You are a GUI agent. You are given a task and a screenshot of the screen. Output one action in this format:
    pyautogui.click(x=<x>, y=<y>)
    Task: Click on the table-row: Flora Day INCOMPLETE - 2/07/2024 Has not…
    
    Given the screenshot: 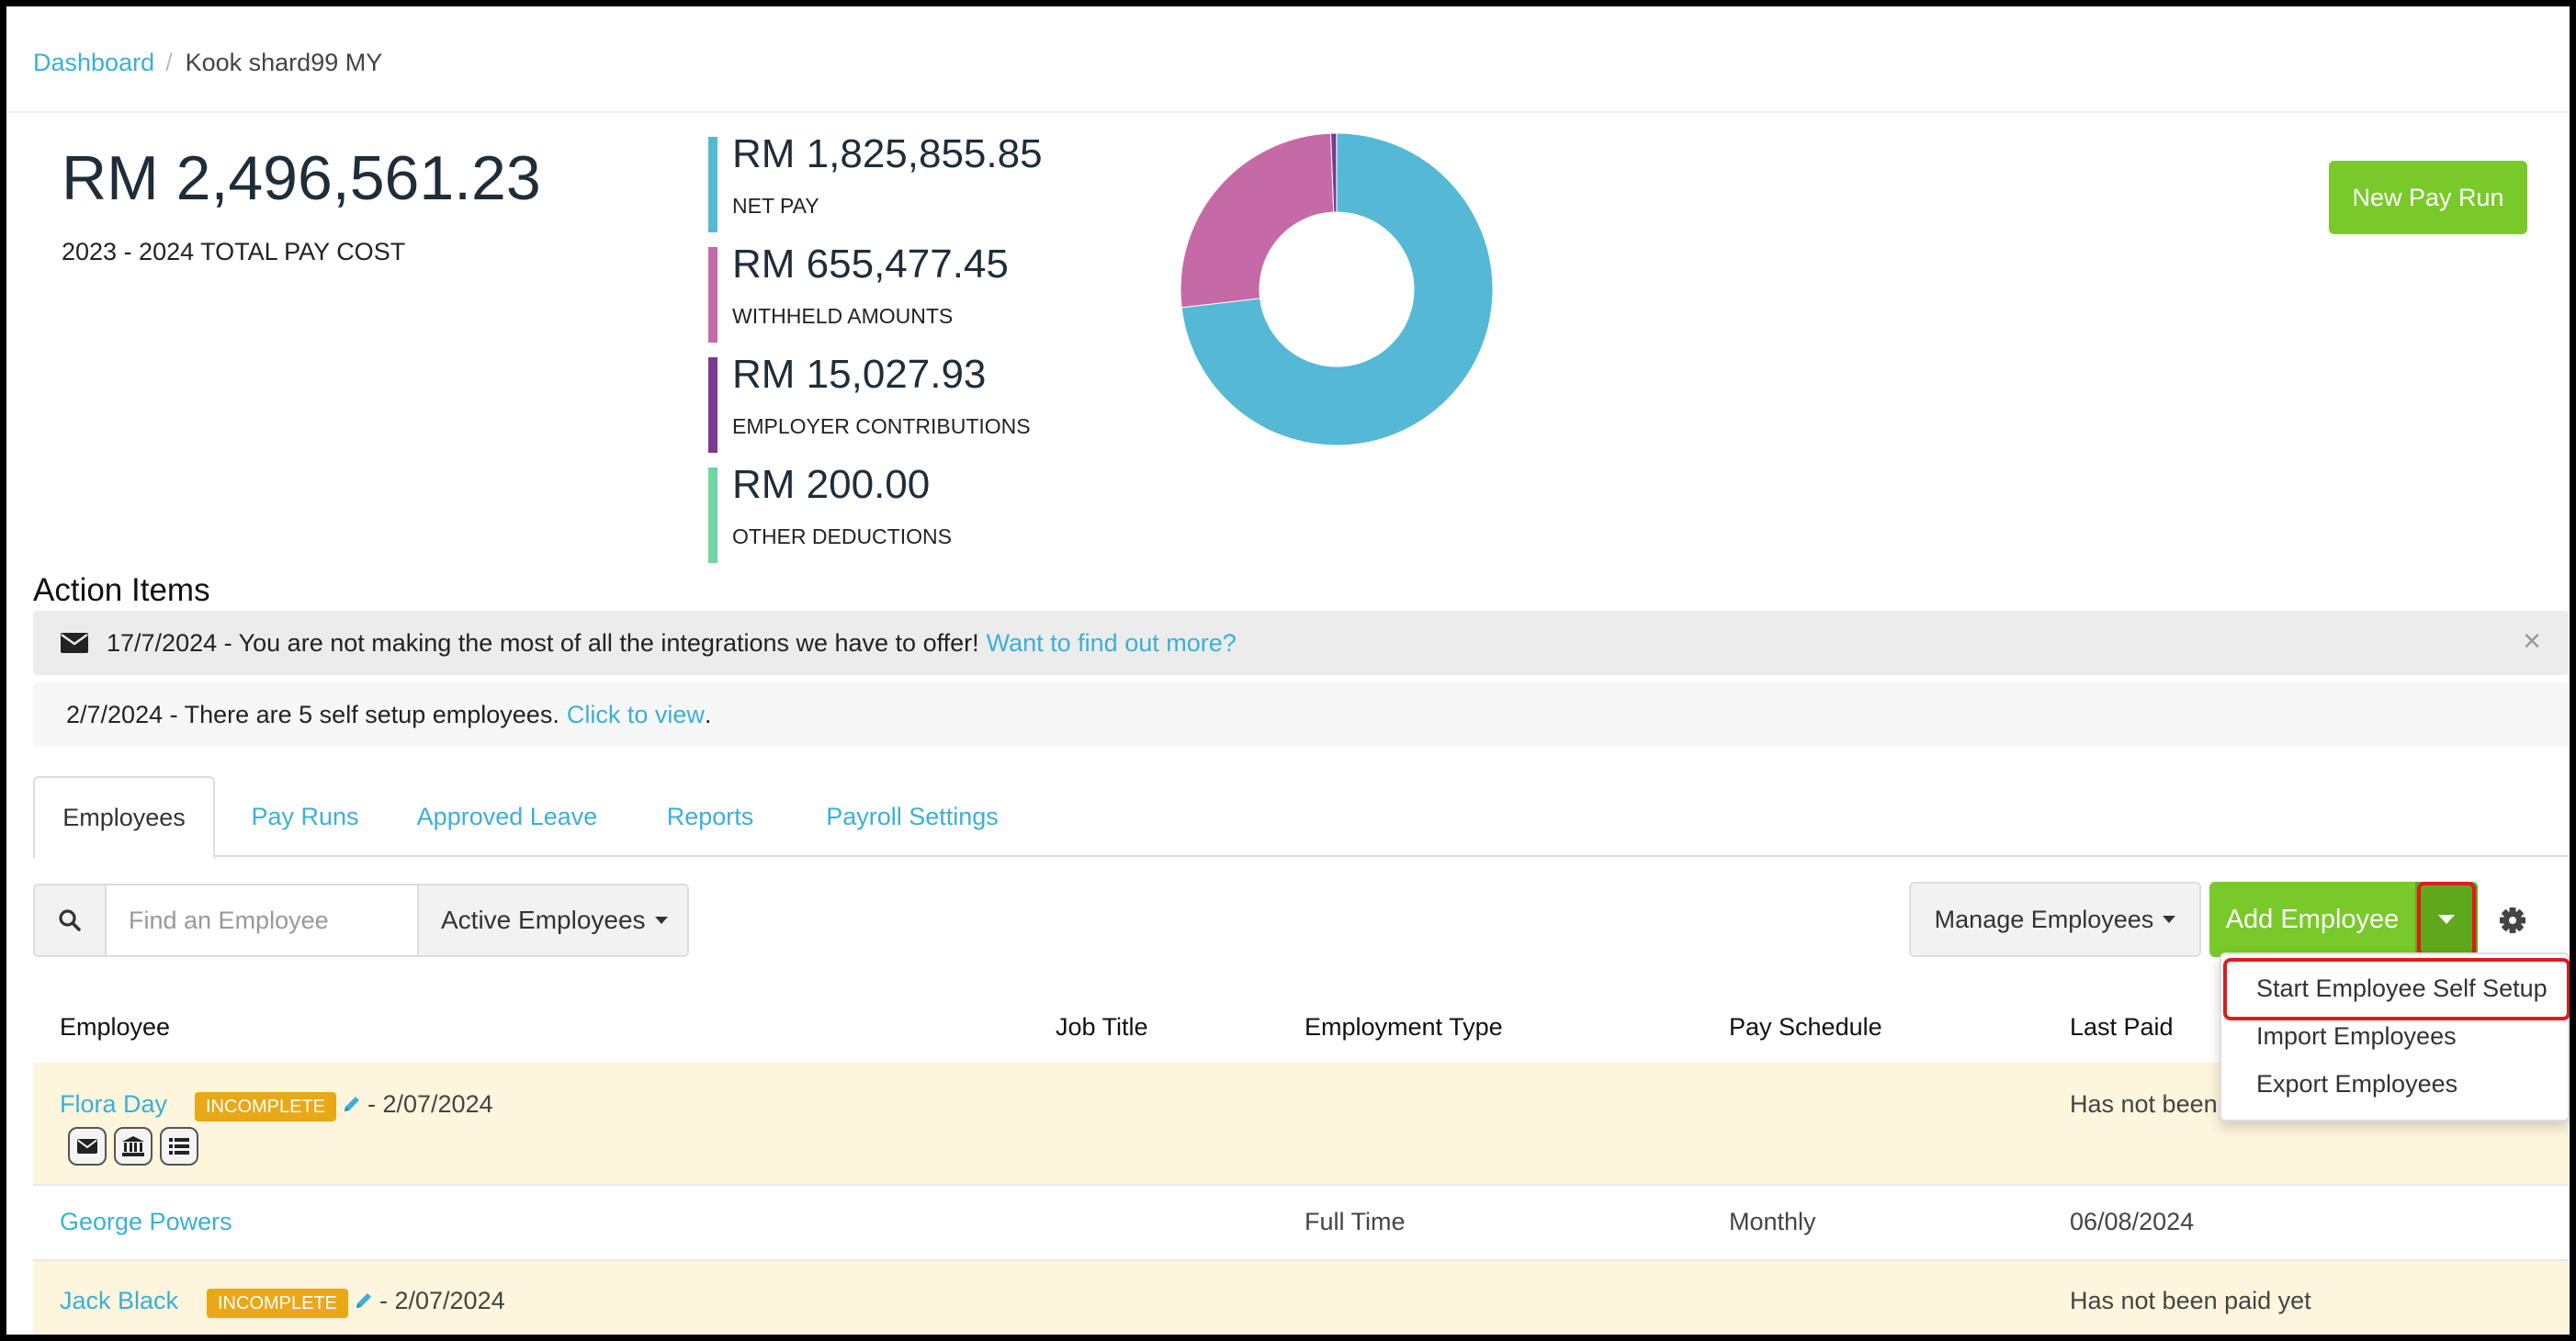 What is the action you would take?
    pyautogui.click(x=1301, y=1123)
    